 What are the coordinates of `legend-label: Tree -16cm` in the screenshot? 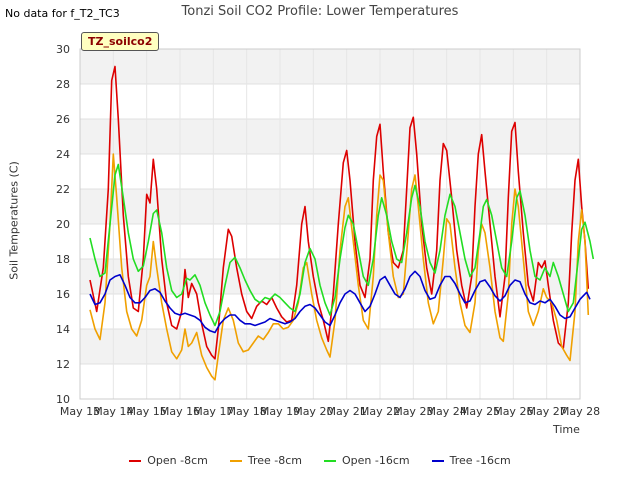 It's located at (480, 460).